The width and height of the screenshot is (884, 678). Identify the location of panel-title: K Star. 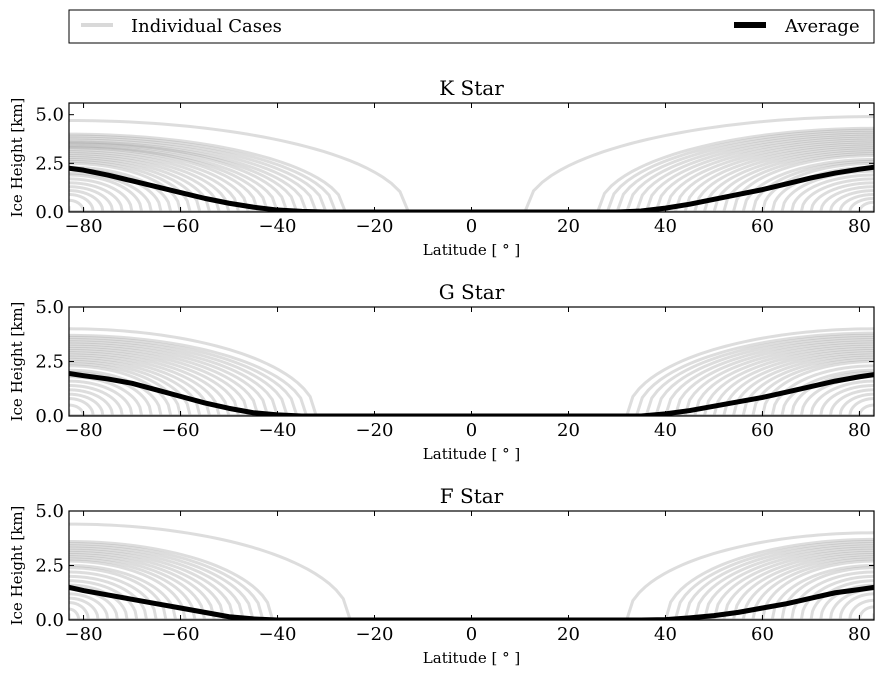
(471, 88).